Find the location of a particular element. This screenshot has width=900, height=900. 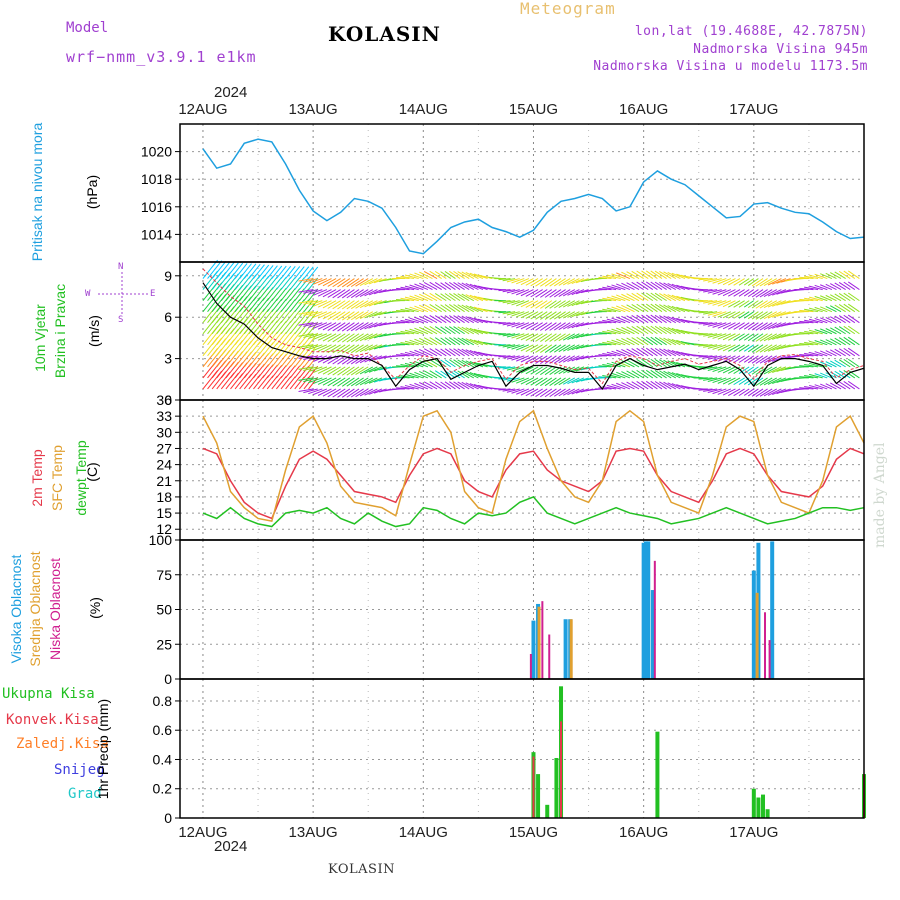

cloud-high-bar is located at coordinates (753, 624).